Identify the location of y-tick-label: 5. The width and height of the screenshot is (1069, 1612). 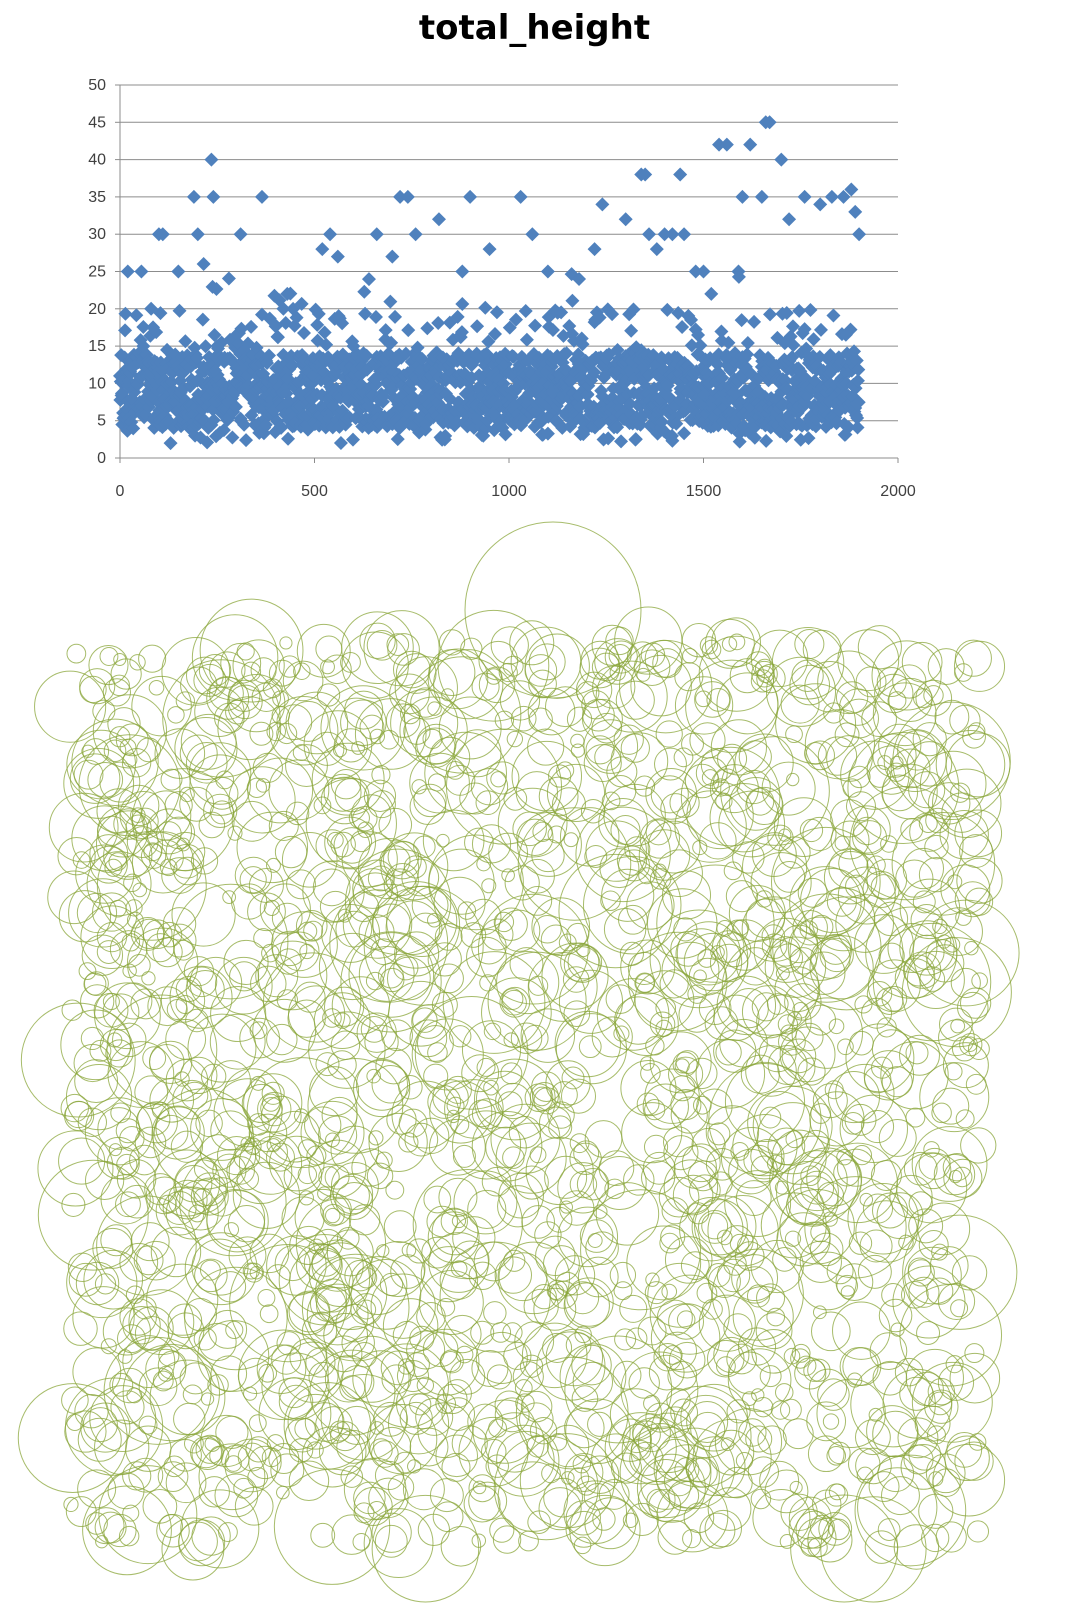
(101, 421).